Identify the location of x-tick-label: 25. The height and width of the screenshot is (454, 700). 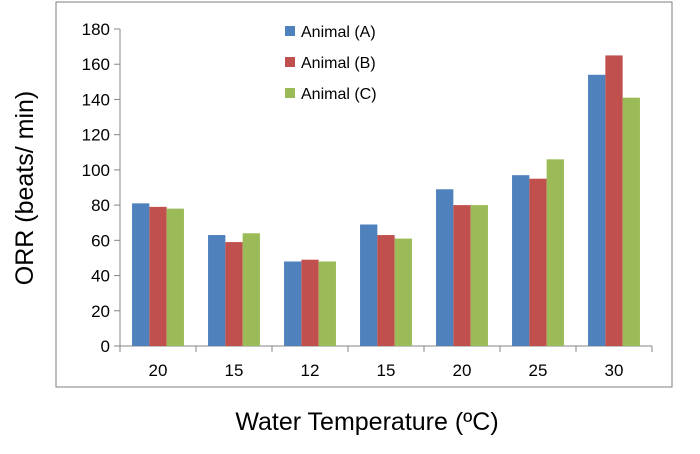
(538, 370).